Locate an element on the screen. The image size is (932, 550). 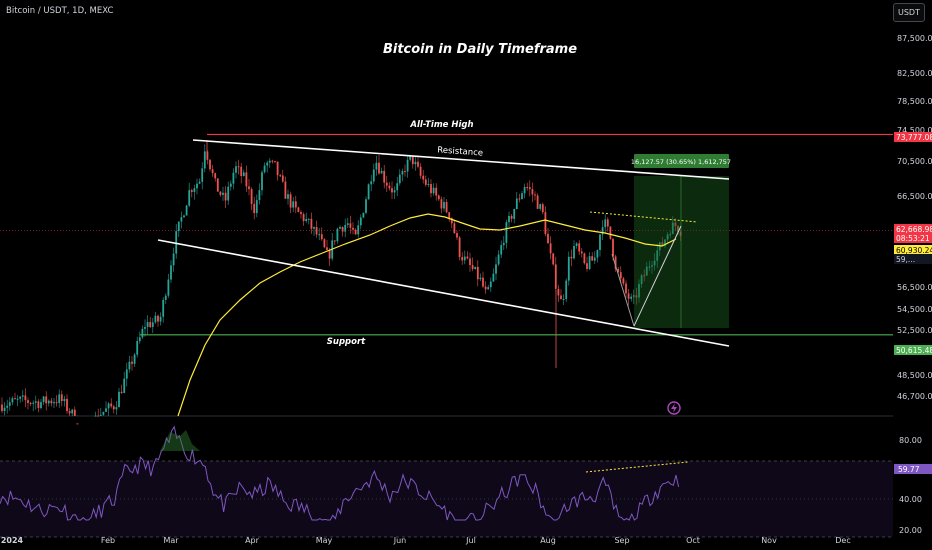
time-tick-label: Jul is located at coordinates (470, 540).